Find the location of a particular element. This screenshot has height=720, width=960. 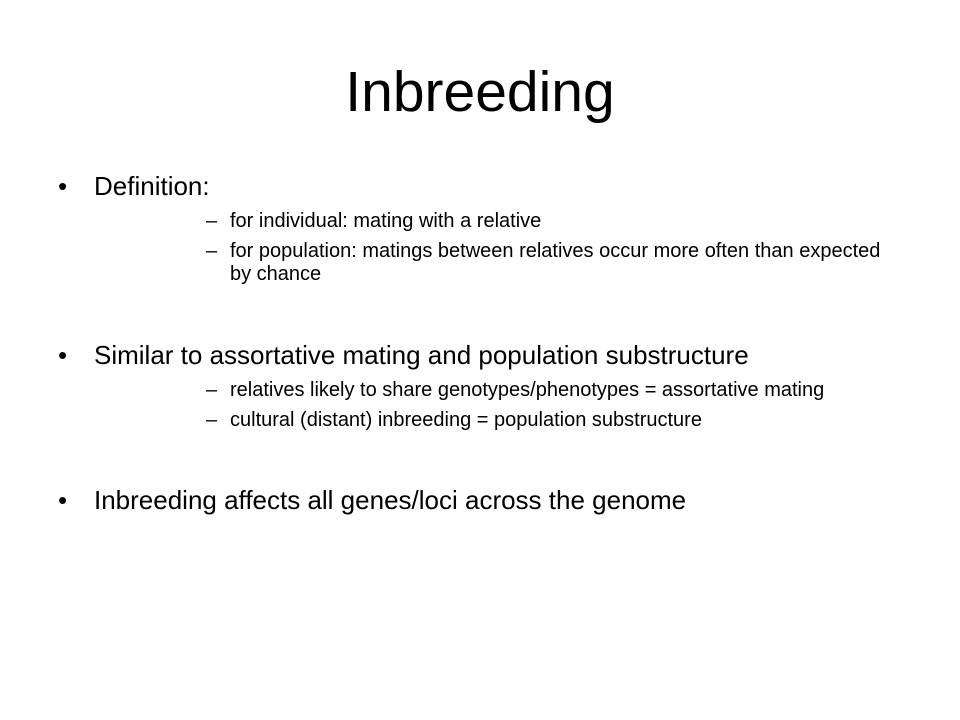

bullet-text: Definition: is located at coordinates (152, 186).